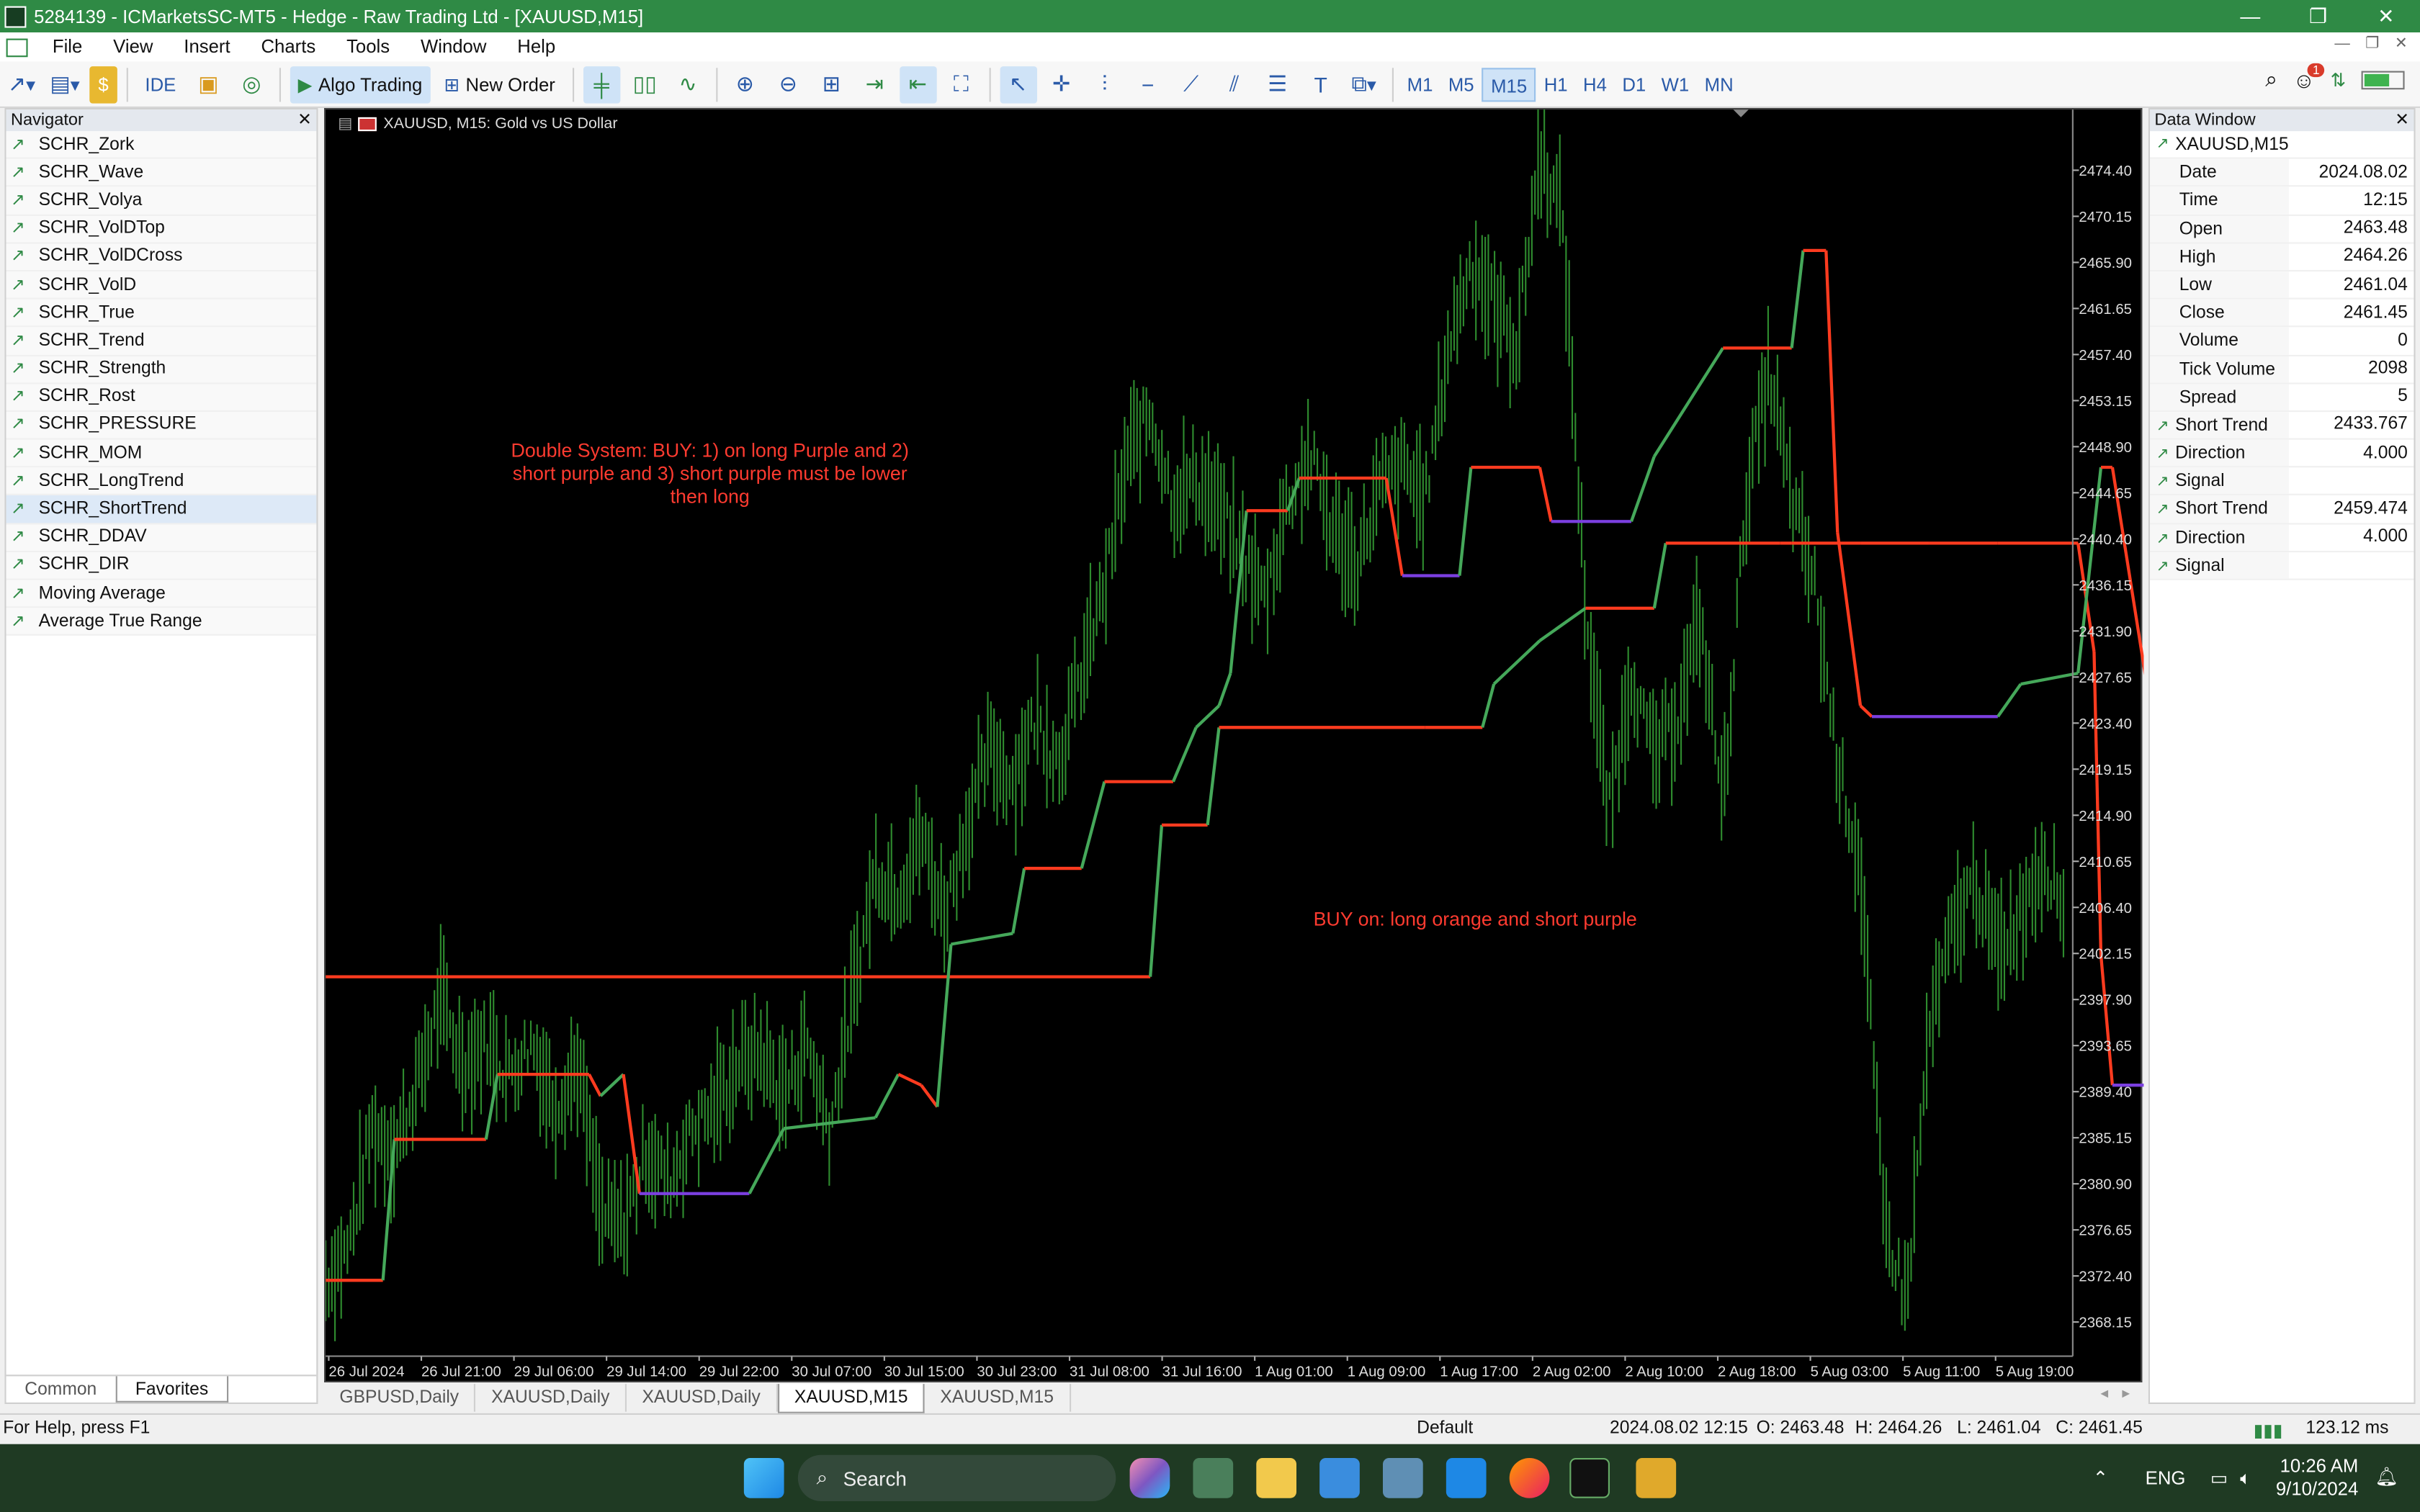 The image size is (2420, 1512). I want to click on globe-icon: ◎, so click(251, 83).